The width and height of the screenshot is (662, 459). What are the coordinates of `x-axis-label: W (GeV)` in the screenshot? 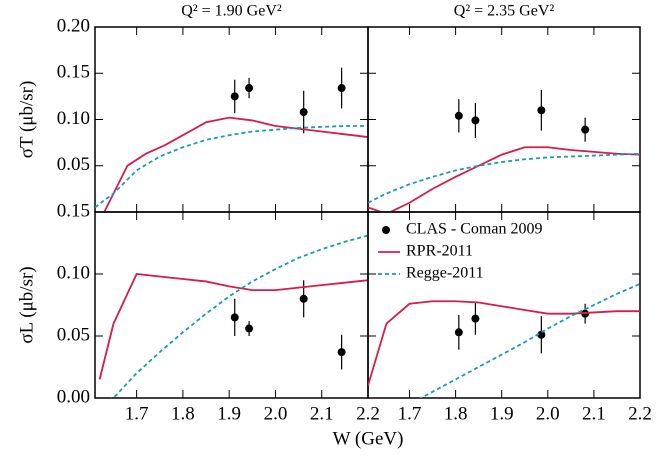 It's located at (368, 438).